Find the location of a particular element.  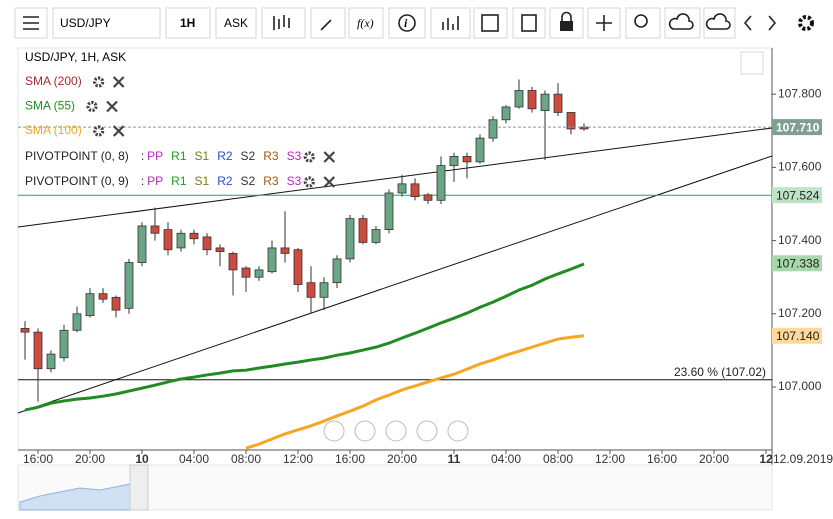

side-select is located at coordinates (236, 23).